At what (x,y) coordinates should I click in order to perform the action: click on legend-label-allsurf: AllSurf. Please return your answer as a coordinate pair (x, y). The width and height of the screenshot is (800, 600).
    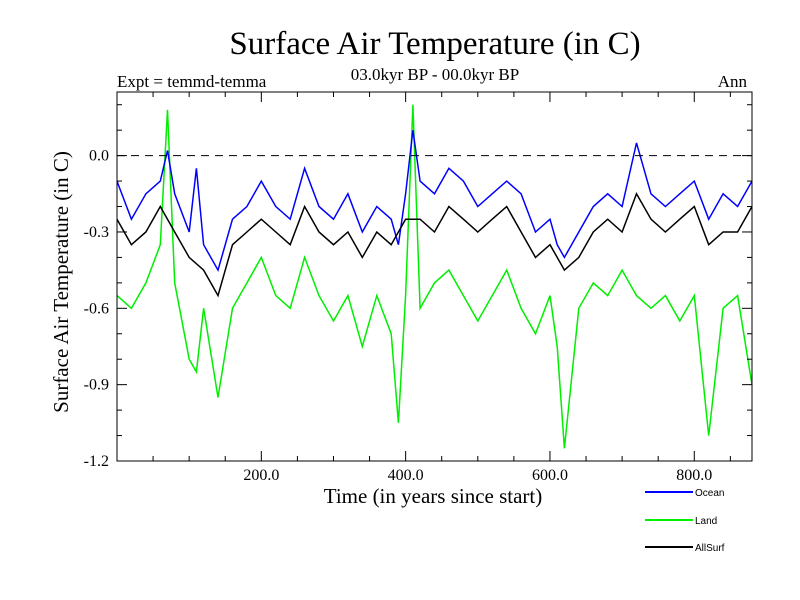
    Looking at the image, I should click on (710, 548).